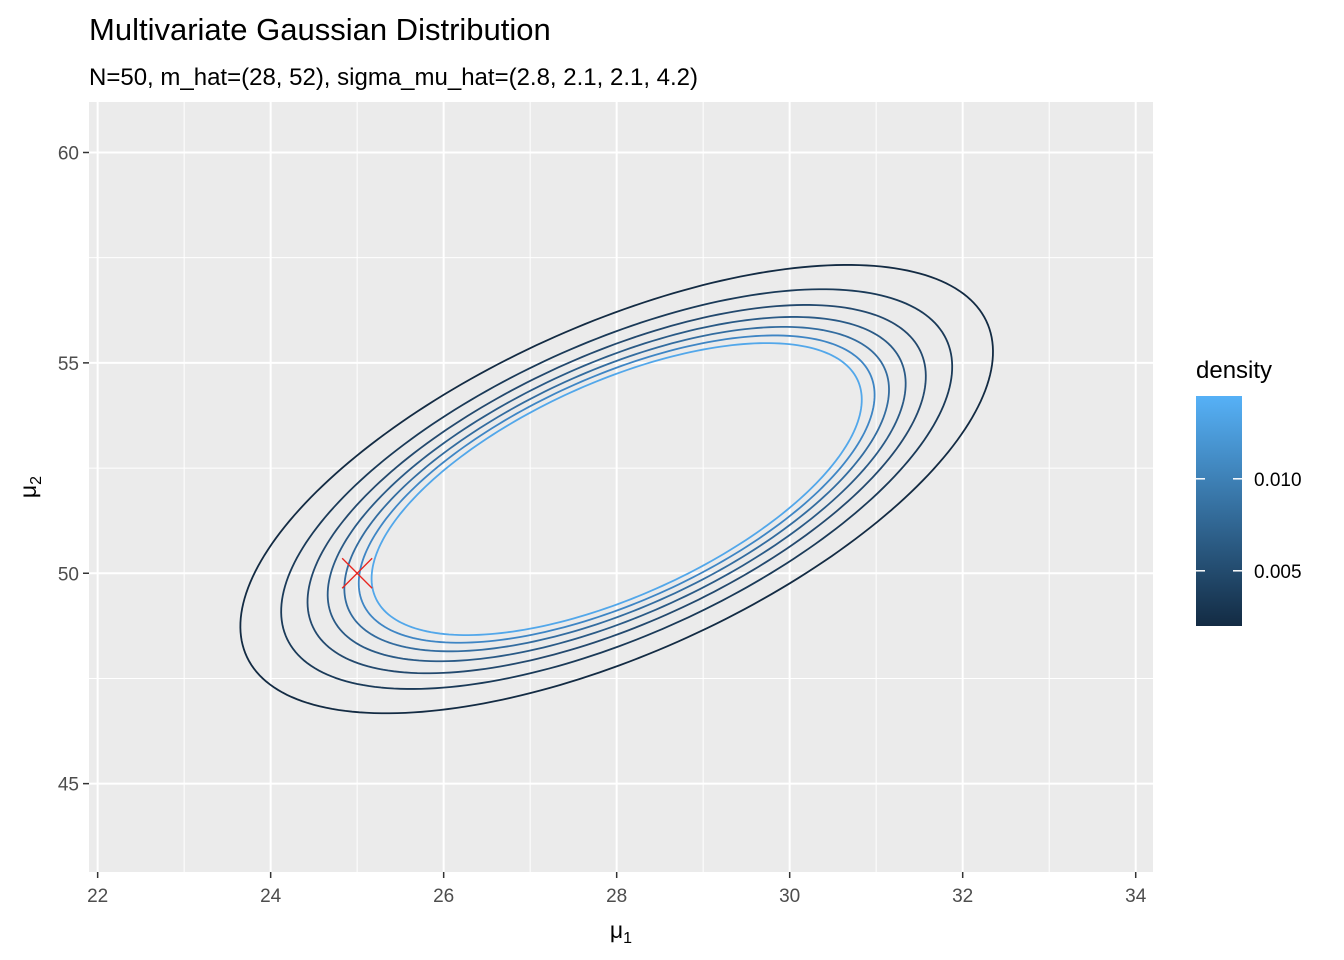  I want to click on legend-title: density, so click(1234, 370).